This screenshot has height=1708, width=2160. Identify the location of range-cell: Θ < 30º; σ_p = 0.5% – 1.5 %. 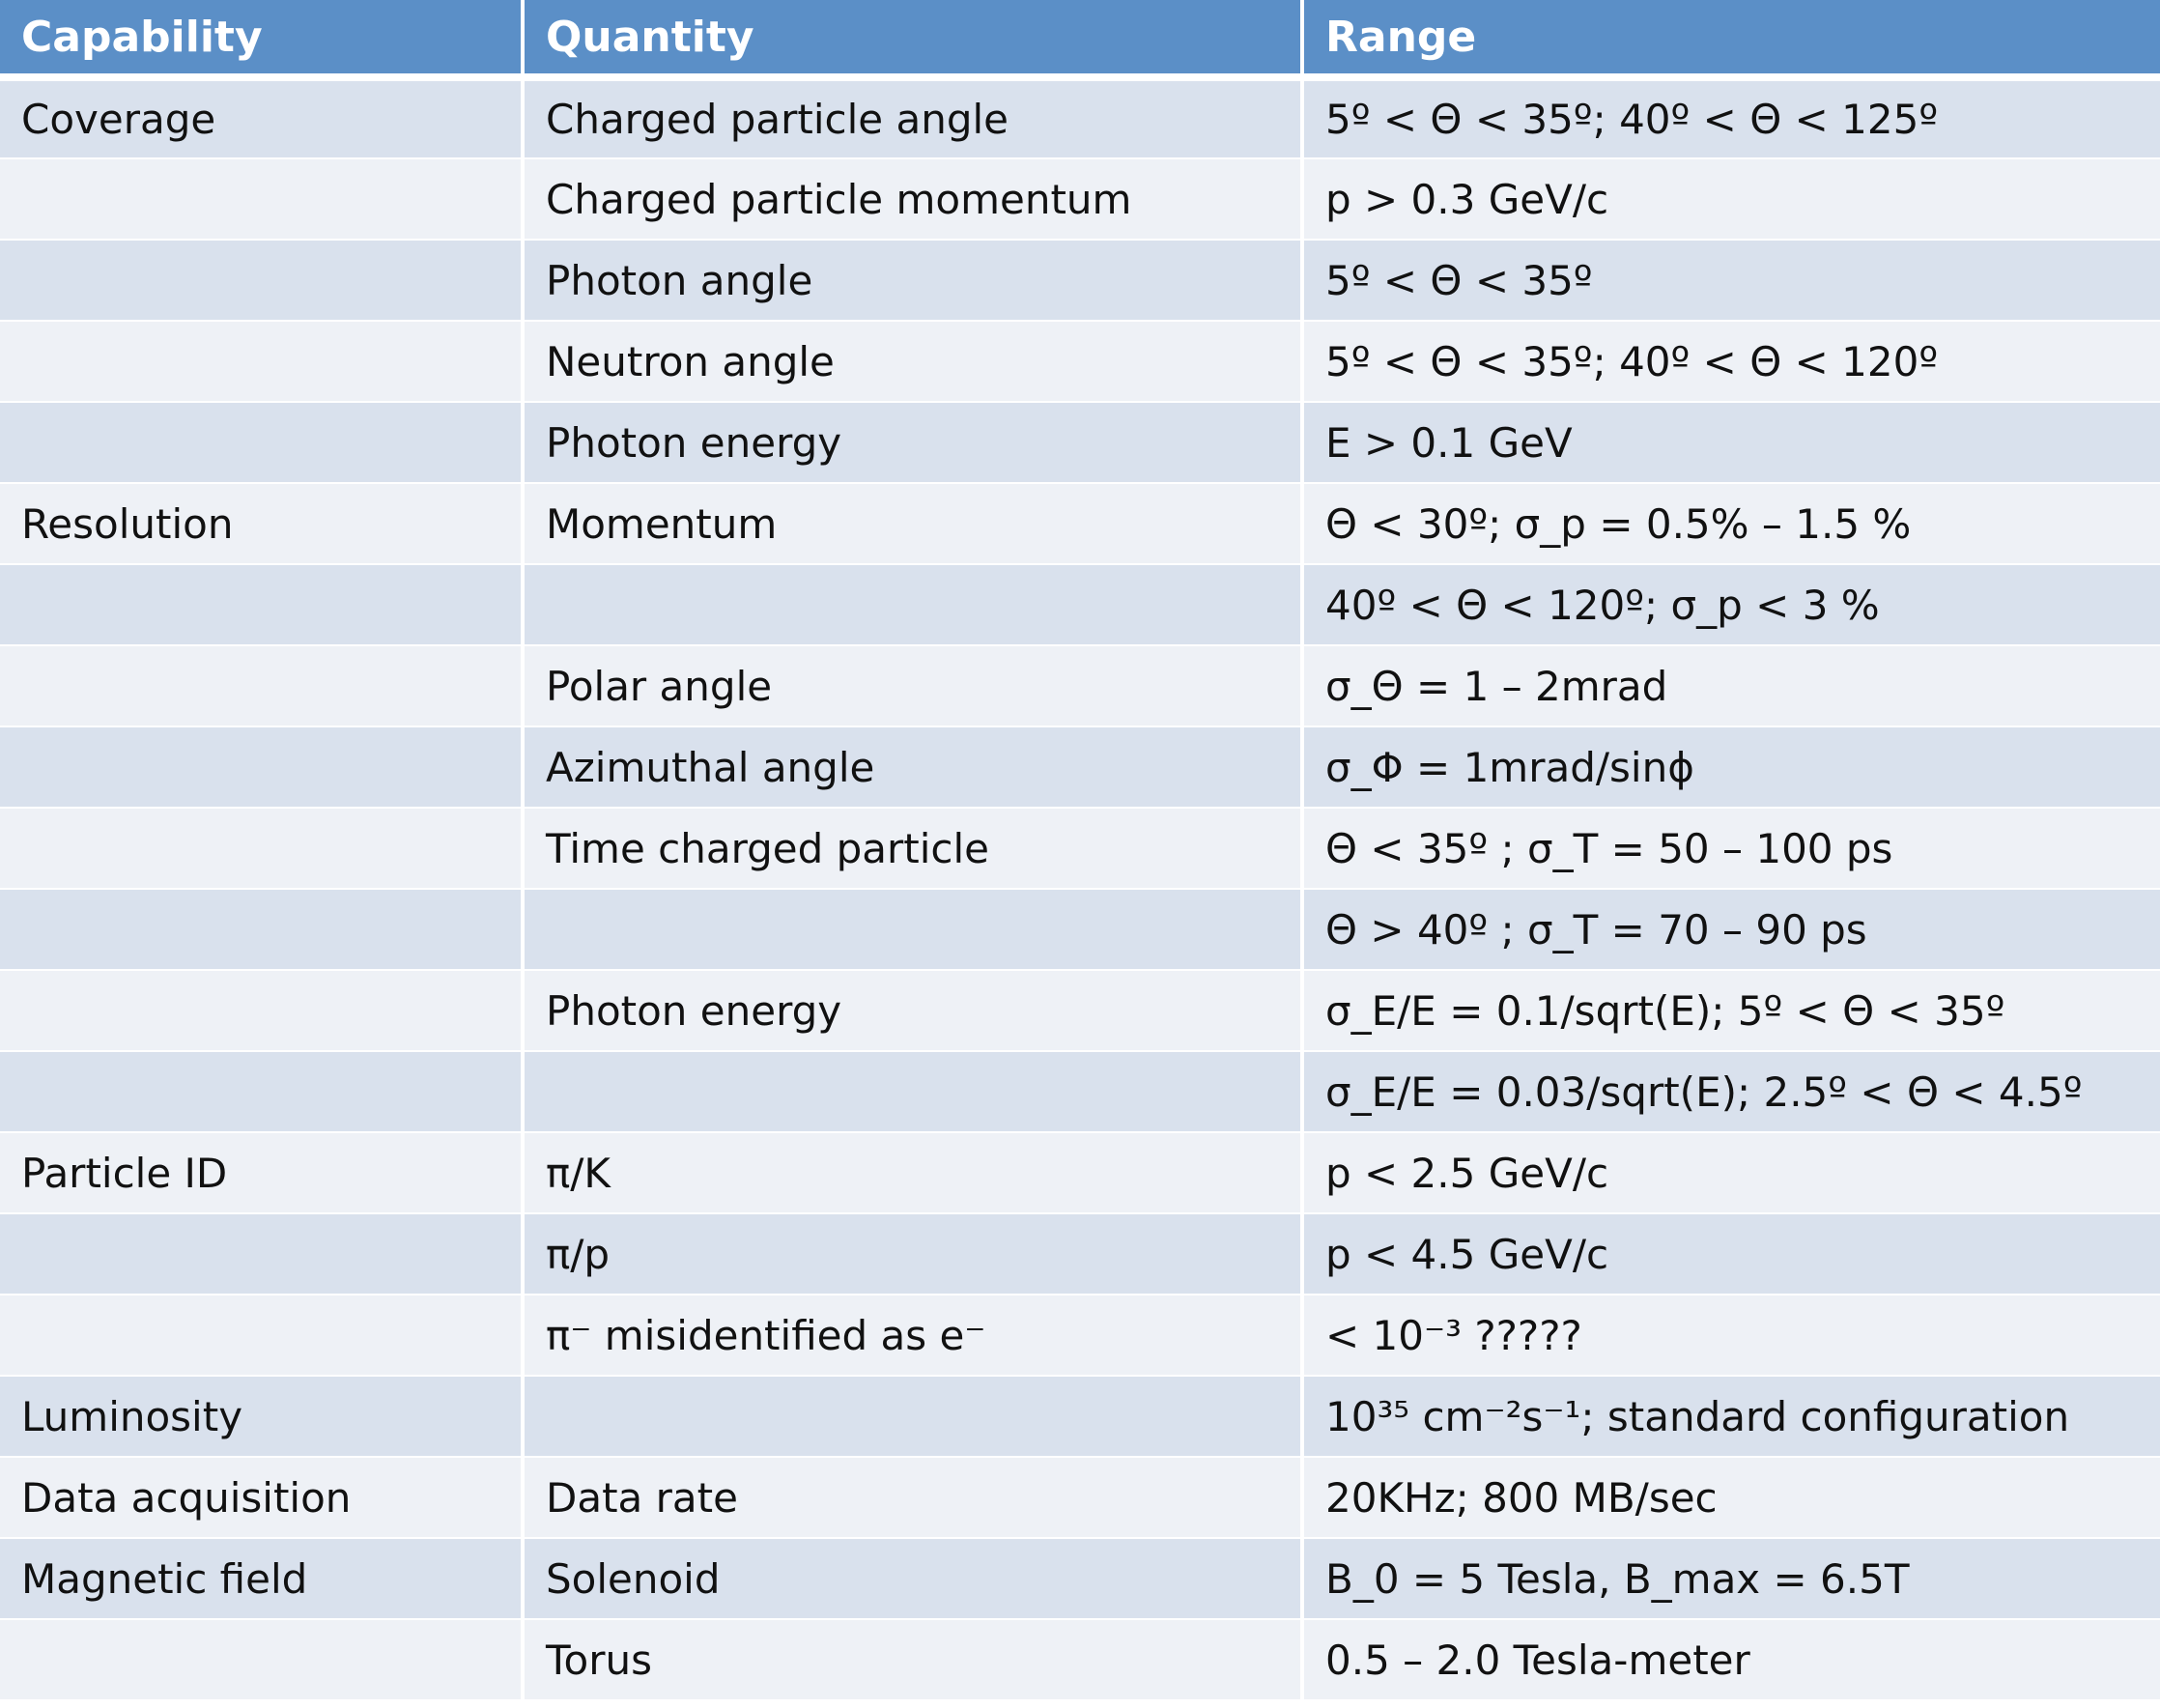
(1731, 524).